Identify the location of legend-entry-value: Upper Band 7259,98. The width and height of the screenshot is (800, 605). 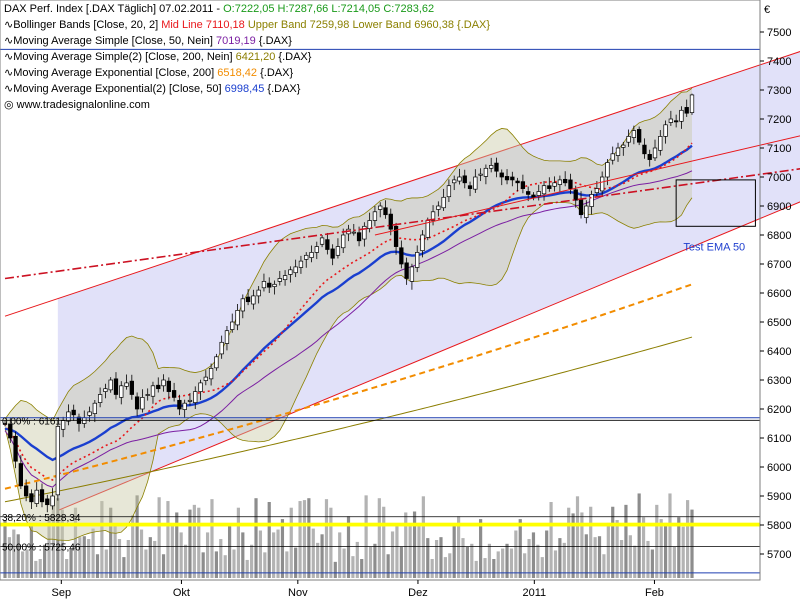
(300, 25).